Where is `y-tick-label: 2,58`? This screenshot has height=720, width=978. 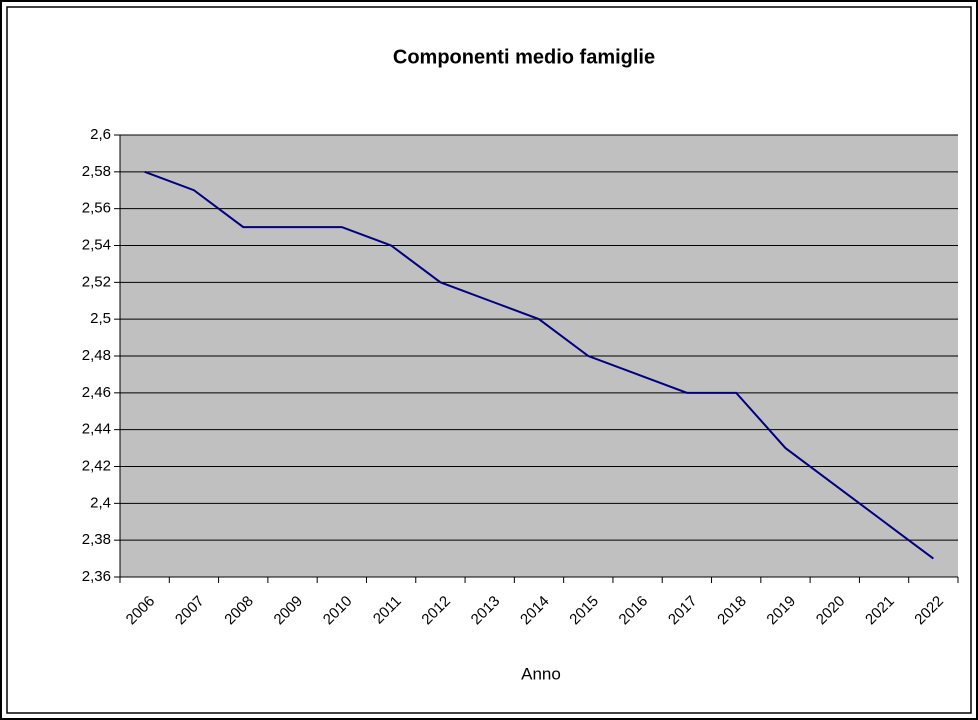
y-tick-label: 2,58 is located at coordinates (96, 171).